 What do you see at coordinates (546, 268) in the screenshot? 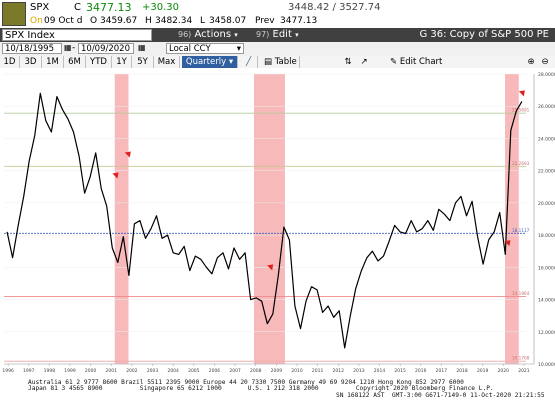
I see `y-tick-label: 16.0000` at bounding box center [546, 268].